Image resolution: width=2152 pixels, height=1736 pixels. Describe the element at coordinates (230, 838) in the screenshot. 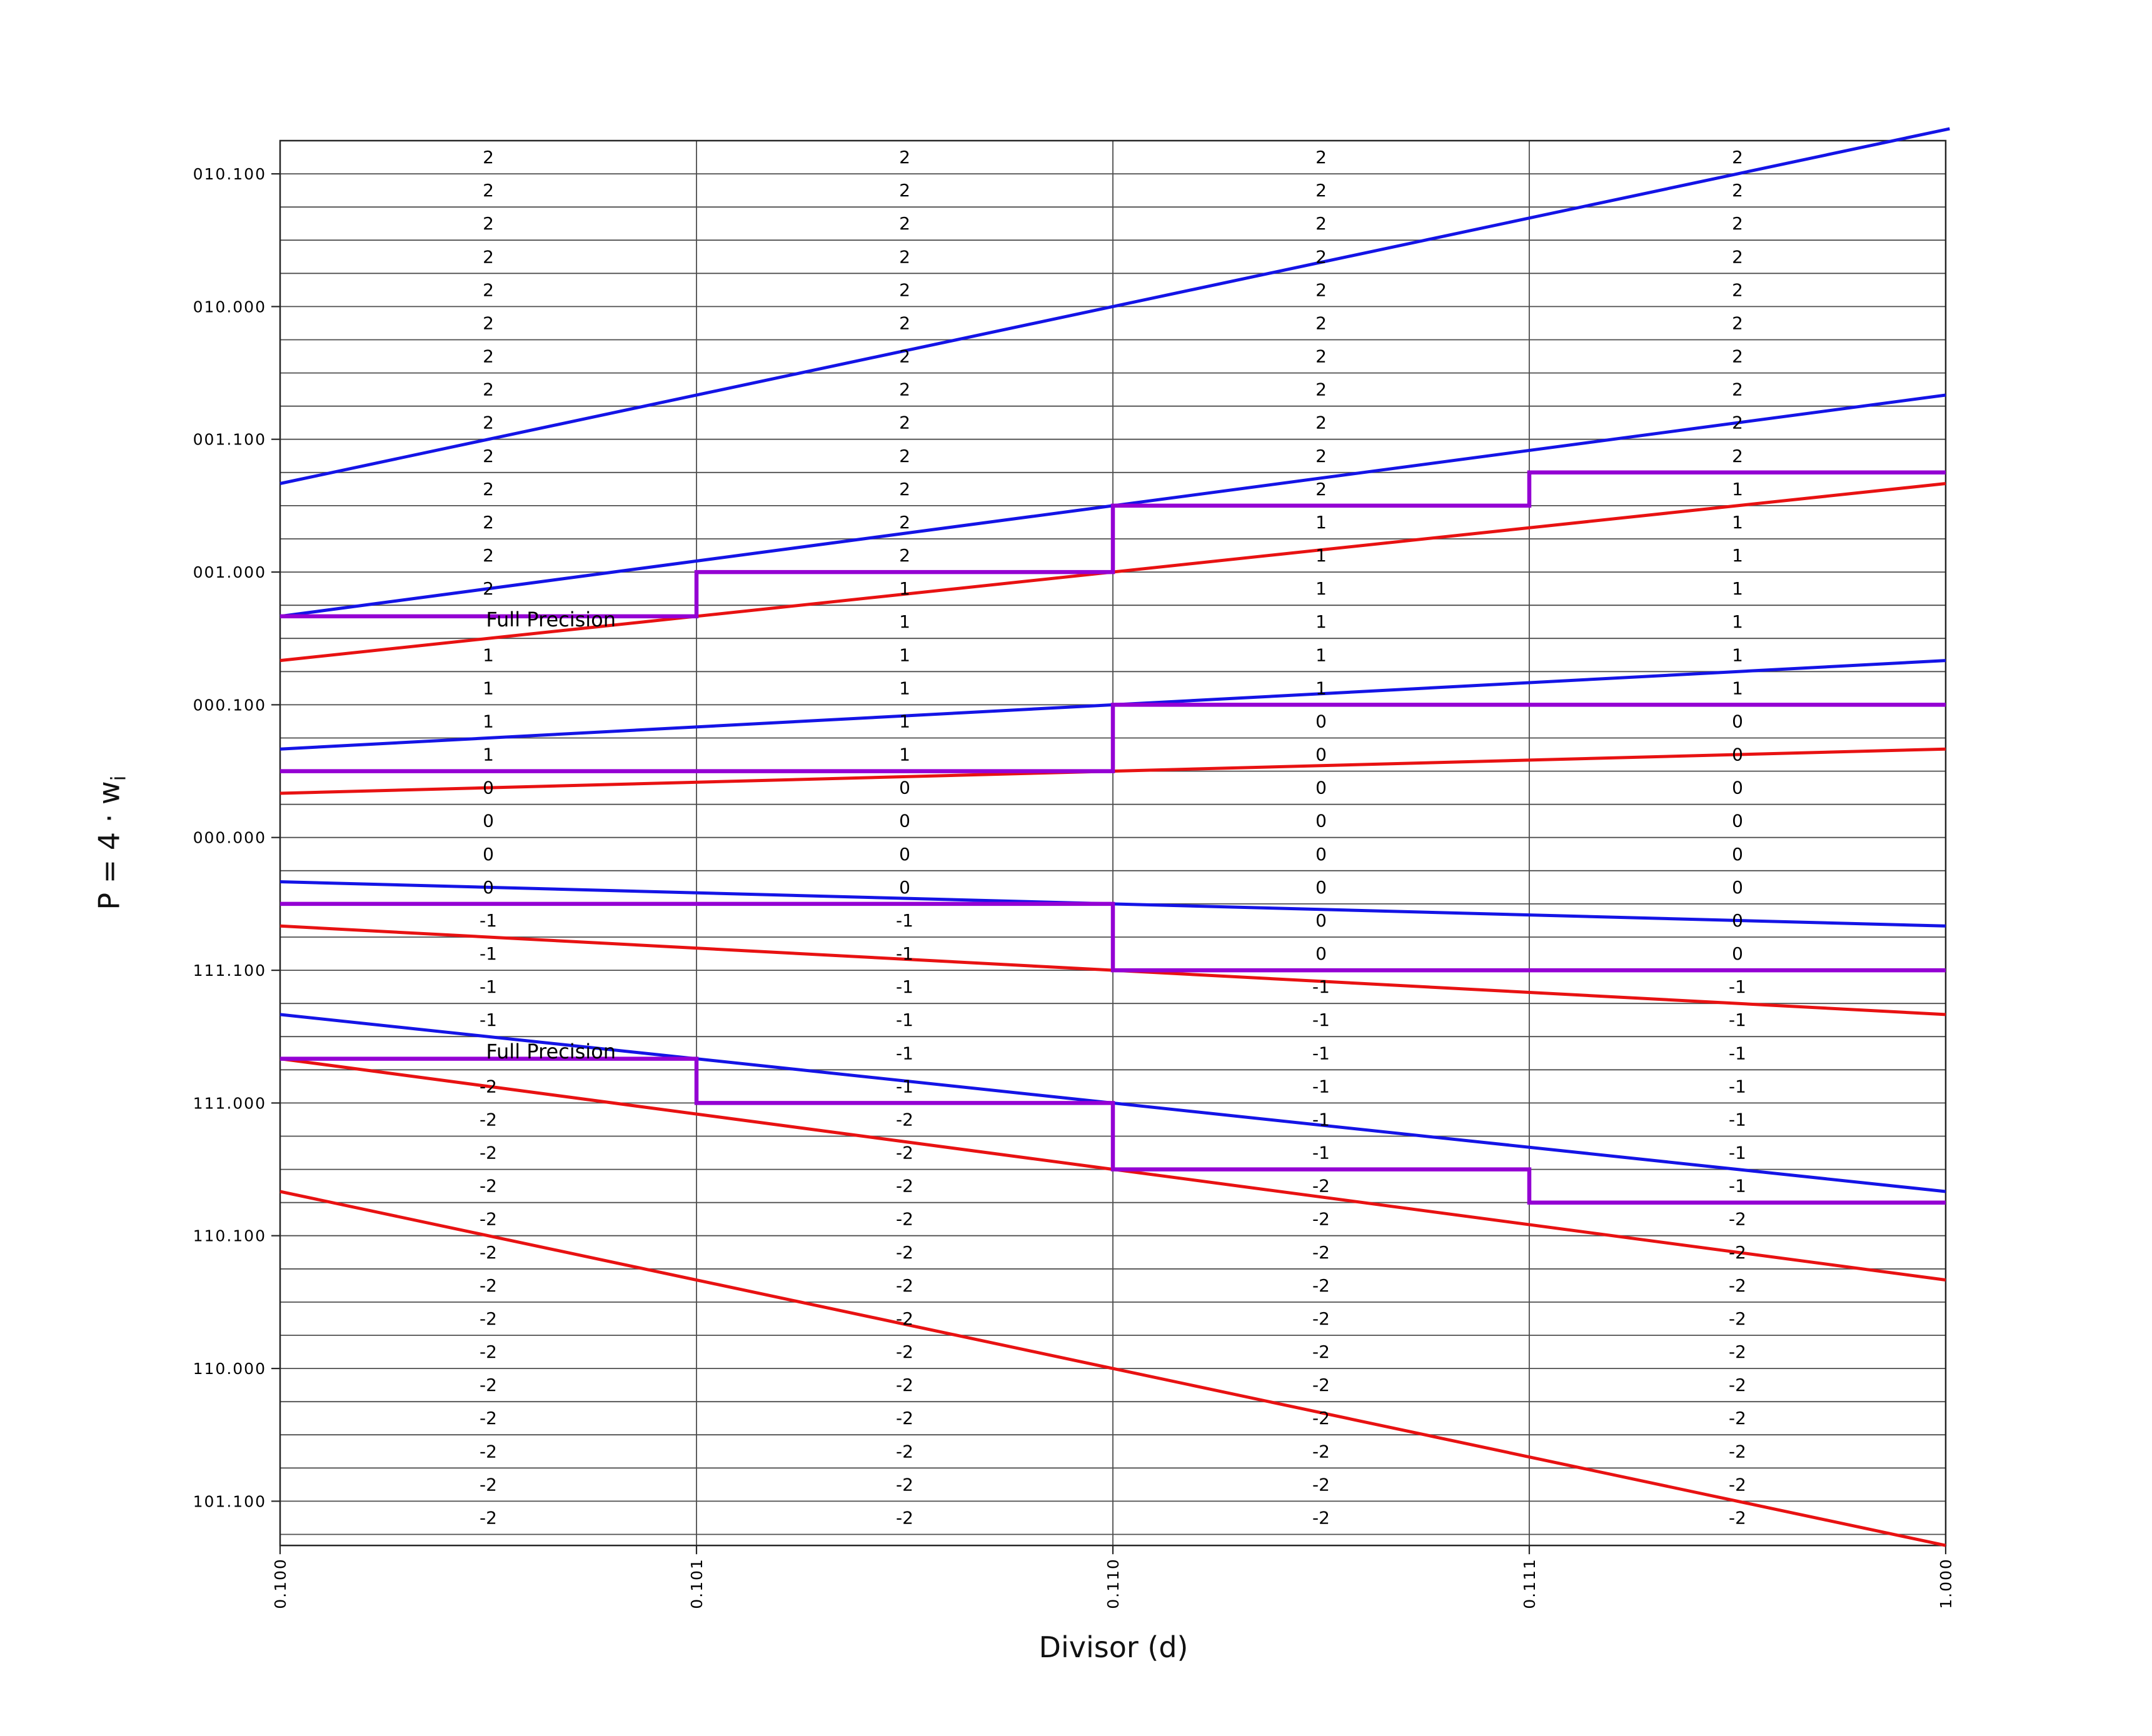

I see `y-tick-label: 000.000` at that location.